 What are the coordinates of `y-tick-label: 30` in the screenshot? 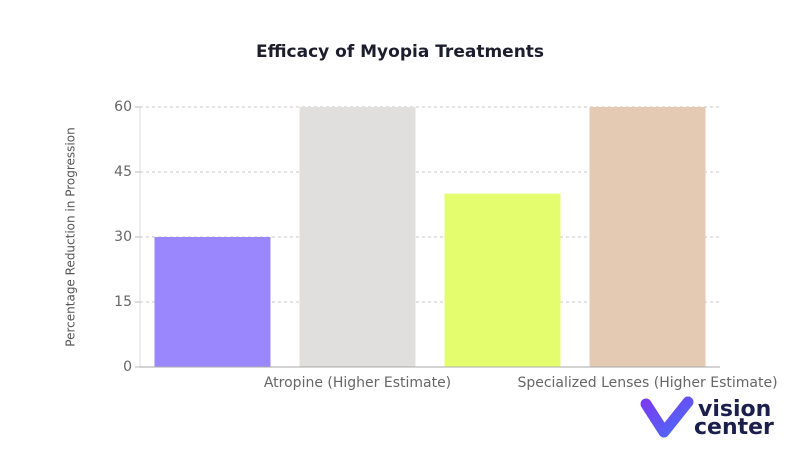 It's located at (123, 237).